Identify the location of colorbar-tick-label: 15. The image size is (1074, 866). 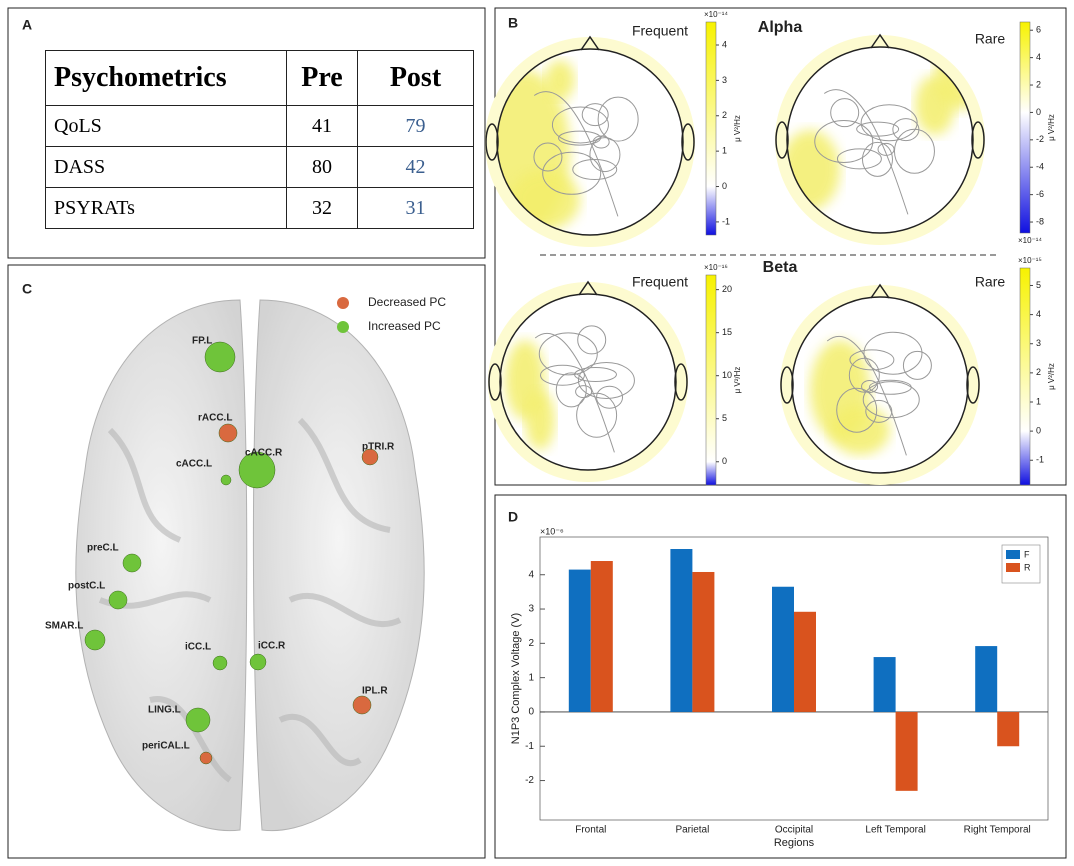
(727, 332).